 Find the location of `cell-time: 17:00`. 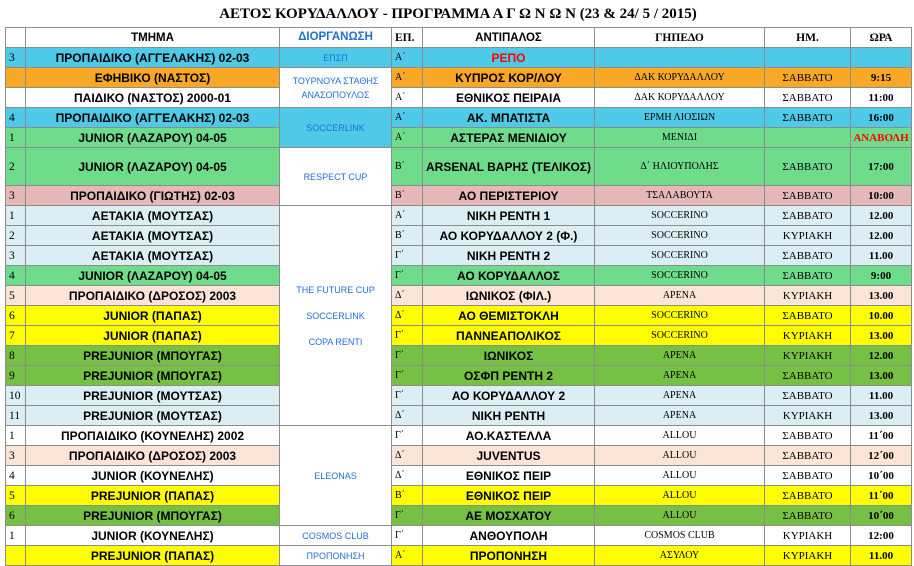

cell-time: 17:00 is located at coordinates (881, 166).